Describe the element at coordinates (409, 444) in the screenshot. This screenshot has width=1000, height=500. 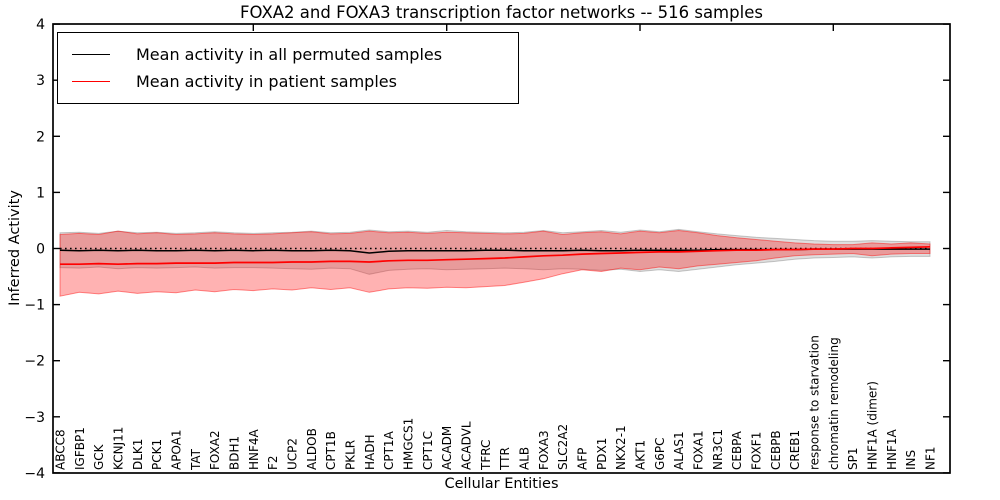
I see `x-category-label: HMGCS1` at that location.